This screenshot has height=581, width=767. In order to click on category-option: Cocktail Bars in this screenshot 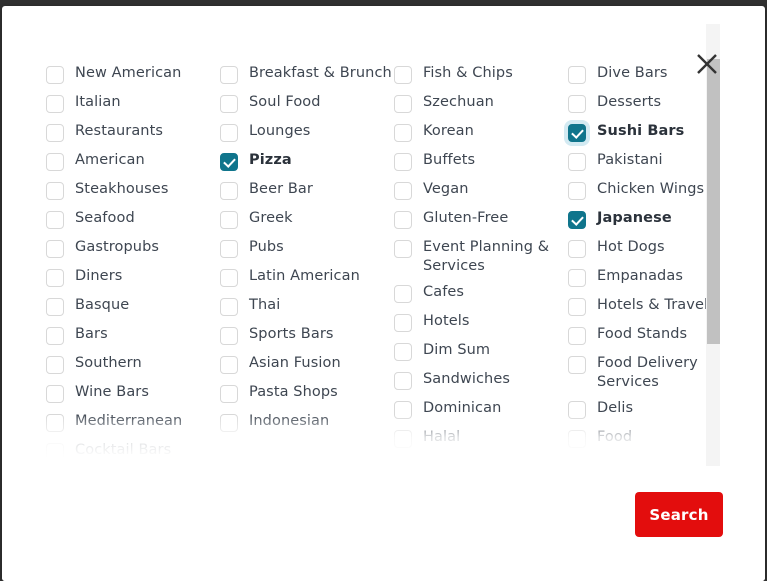, I will do `click(133, 452)`.